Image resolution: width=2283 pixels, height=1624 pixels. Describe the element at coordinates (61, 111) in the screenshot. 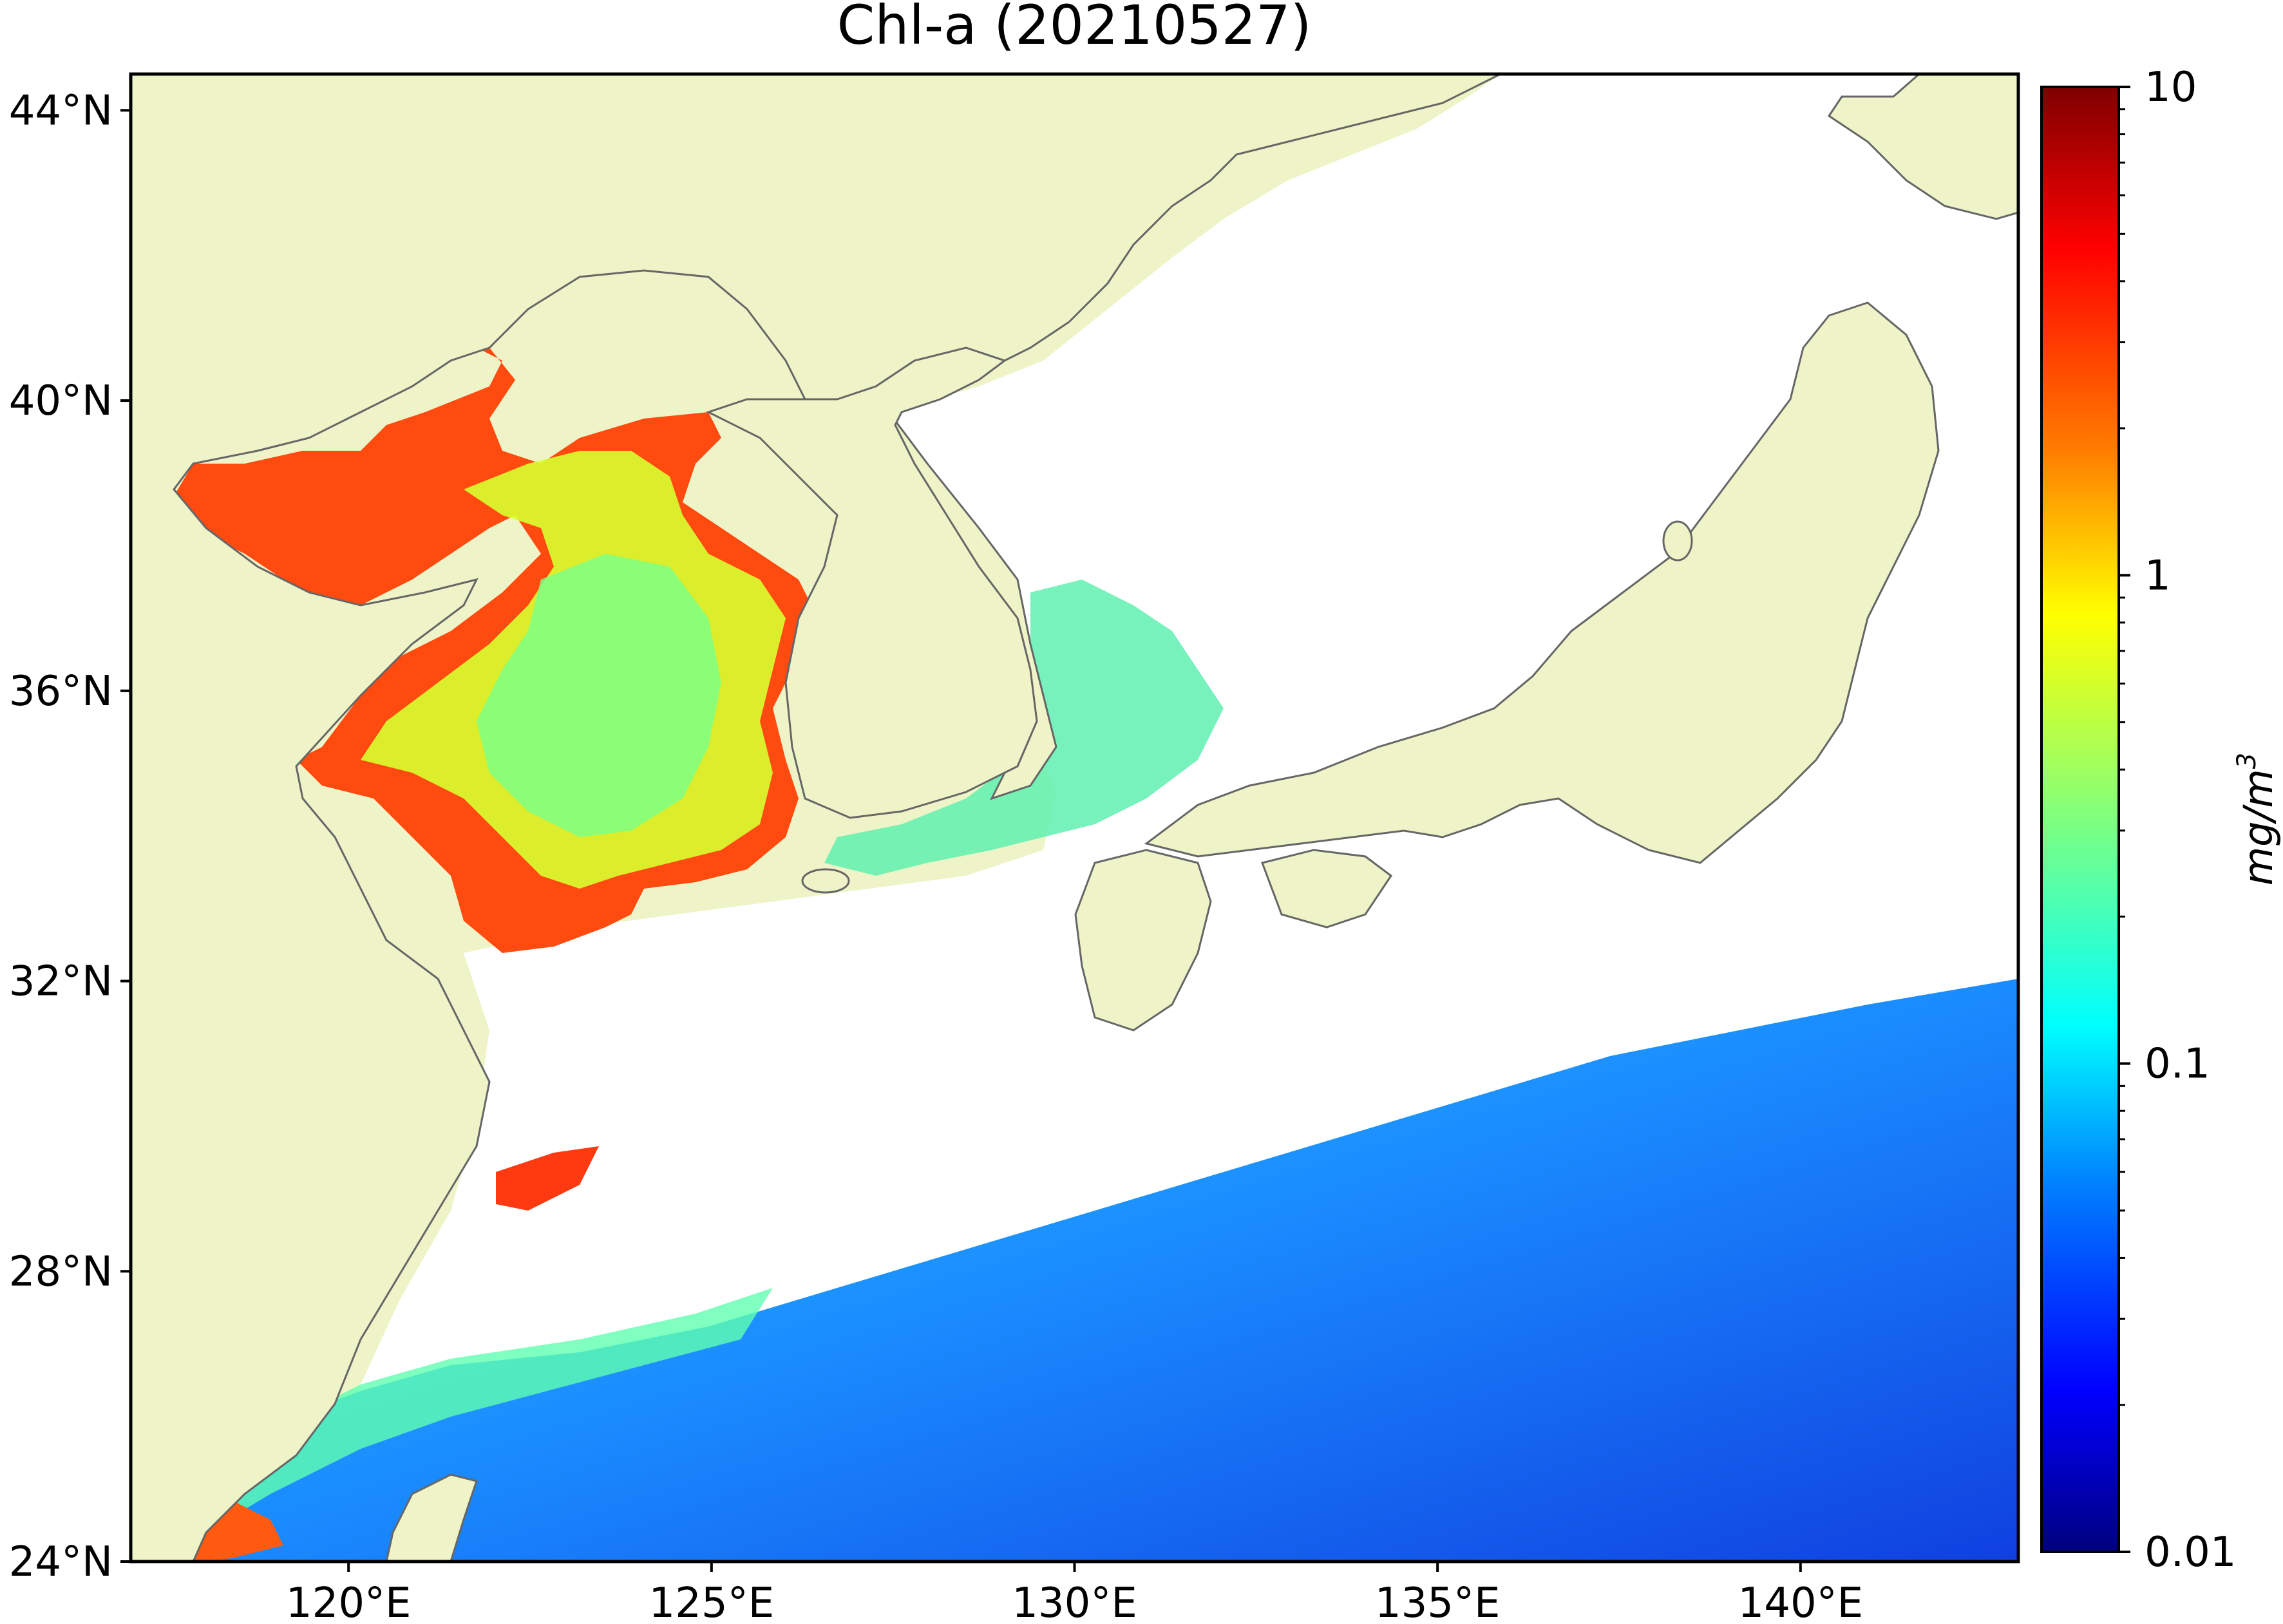

I see `lat-tick-label: 44°N` at that location.